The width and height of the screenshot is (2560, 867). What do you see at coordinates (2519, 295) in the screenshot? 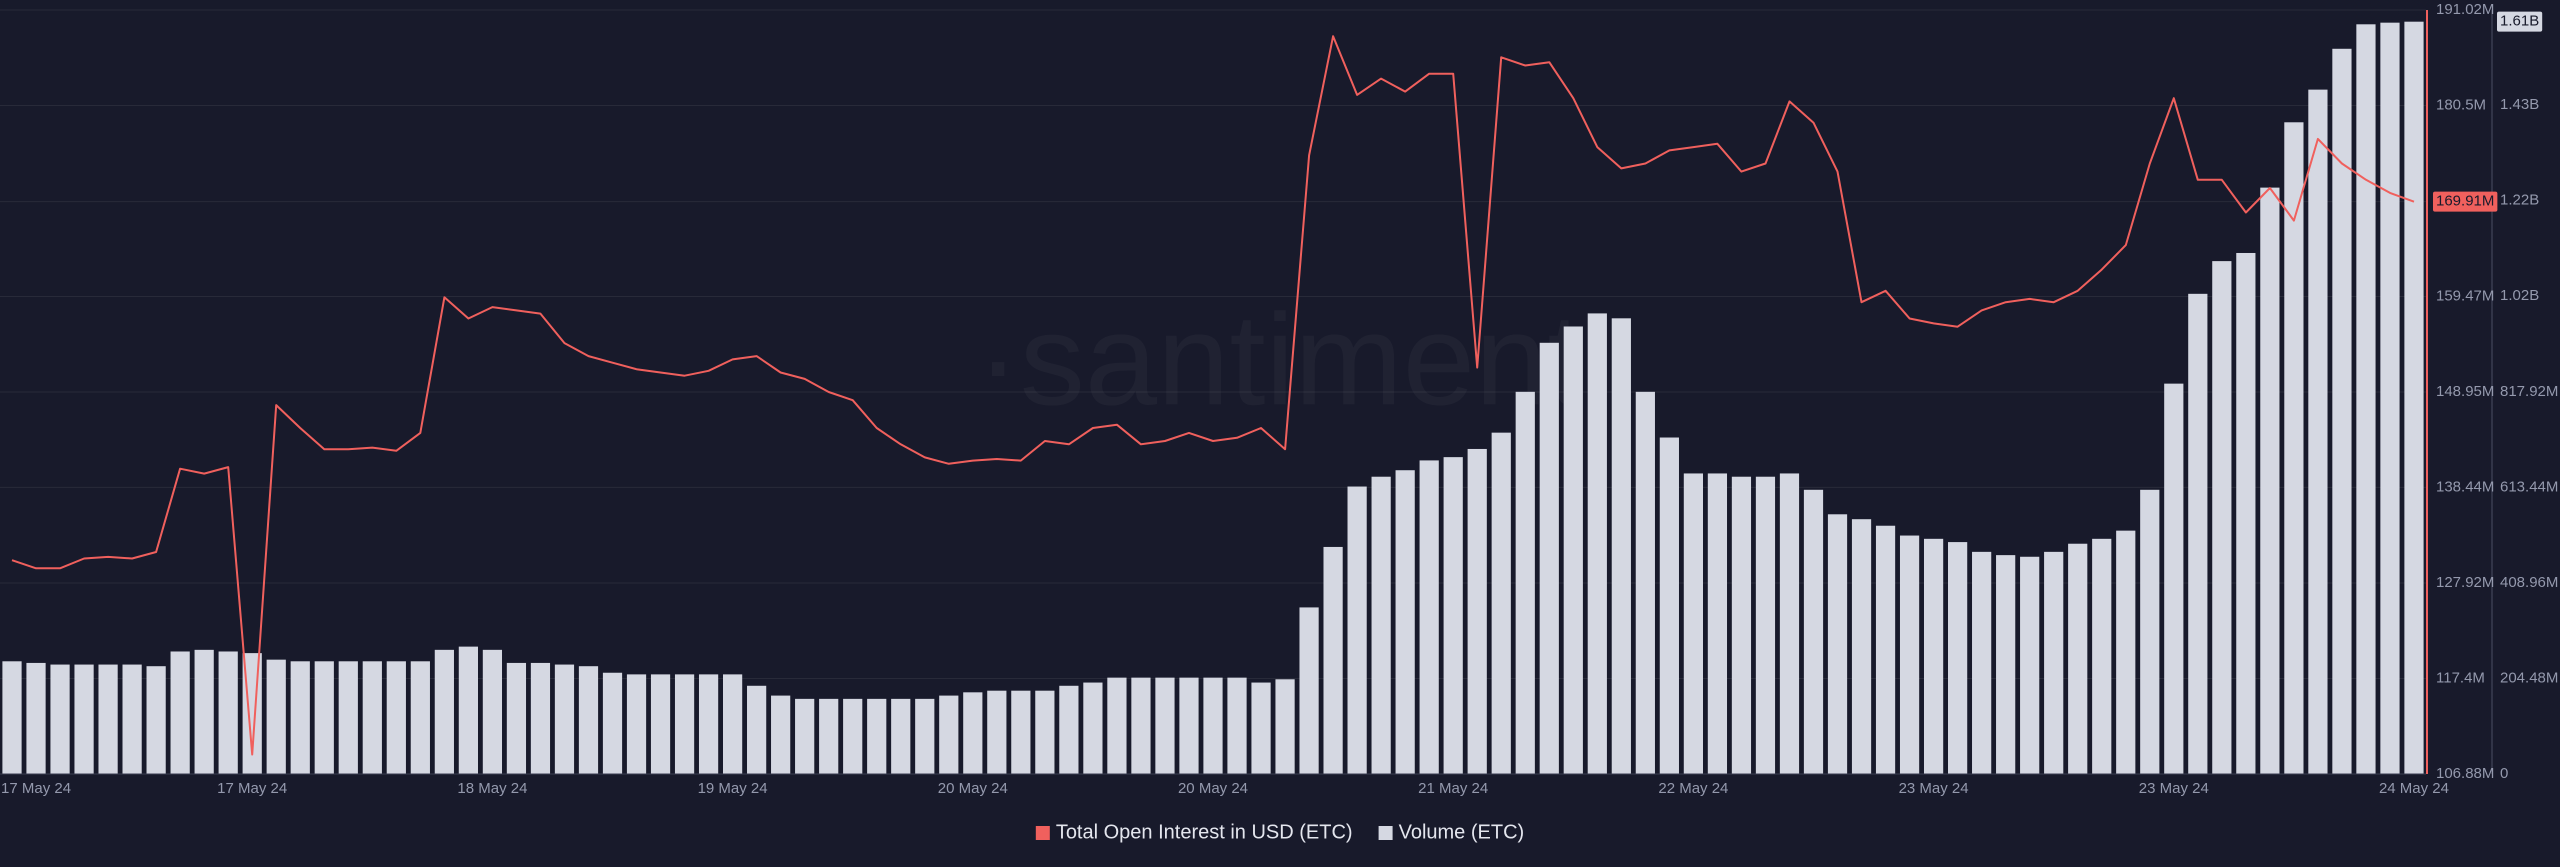
I see `y2-tick-label: 1.02B` at bounding box center [2519, 295].